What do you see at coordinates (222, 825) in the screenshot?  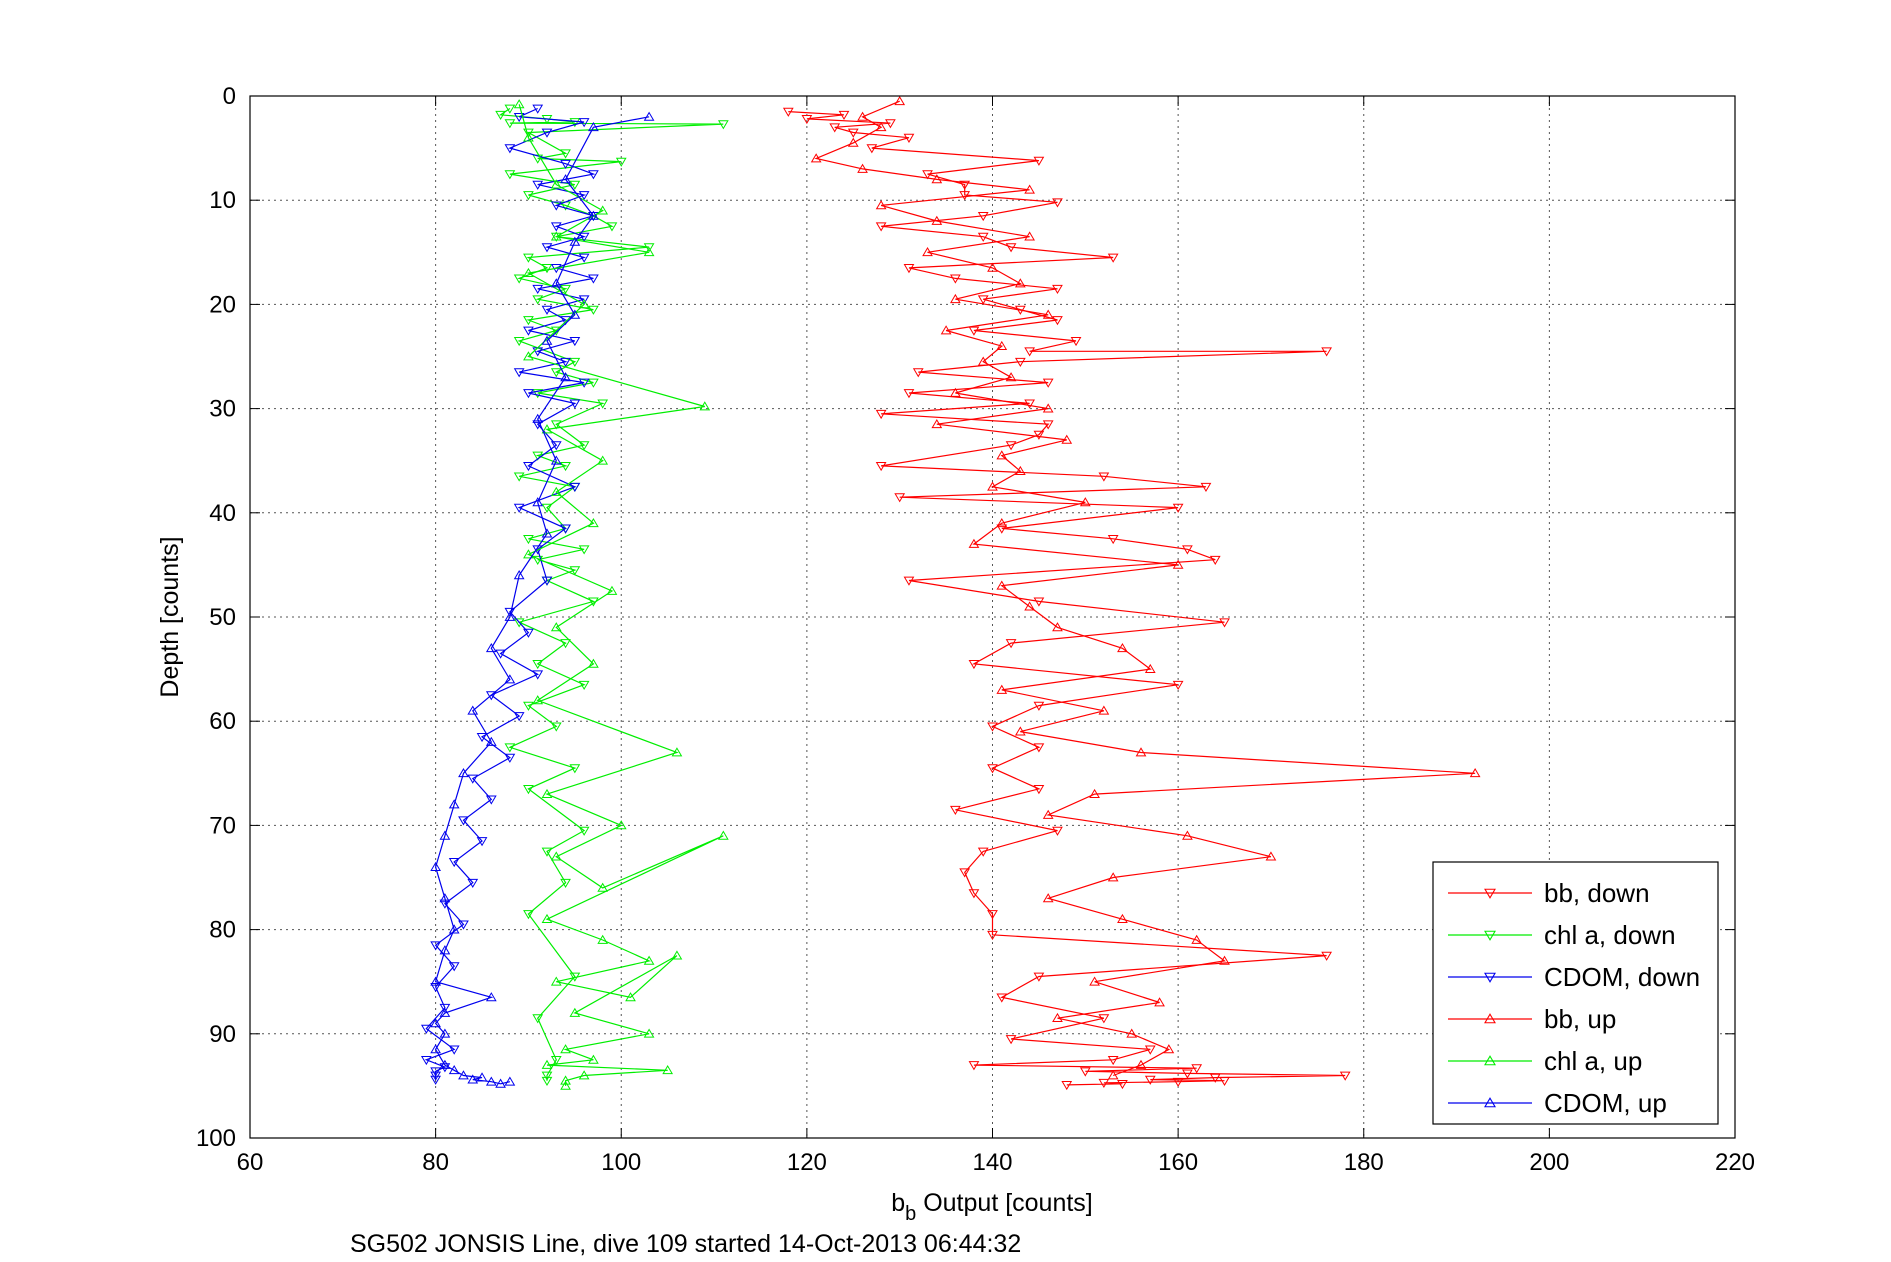 I see `y-tick-label: 70` at bounding box center [222, 825].